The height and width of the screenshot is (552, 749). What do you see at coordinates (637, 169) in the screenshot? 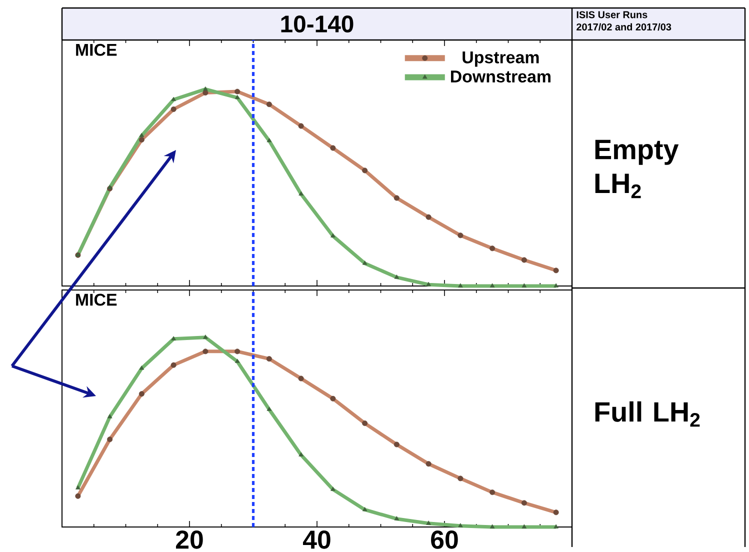
I see `text: Empty LH$_{2}$` at bounding box center [637, 169].